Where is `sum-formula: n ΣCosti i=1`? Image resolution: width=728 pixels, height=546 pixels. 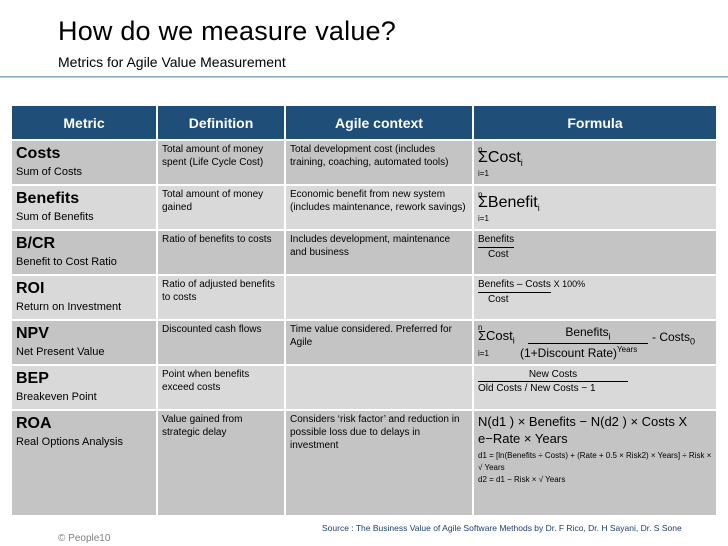
sum-formula: n ΣCosti i=1 is located at coordinates (595, 160).